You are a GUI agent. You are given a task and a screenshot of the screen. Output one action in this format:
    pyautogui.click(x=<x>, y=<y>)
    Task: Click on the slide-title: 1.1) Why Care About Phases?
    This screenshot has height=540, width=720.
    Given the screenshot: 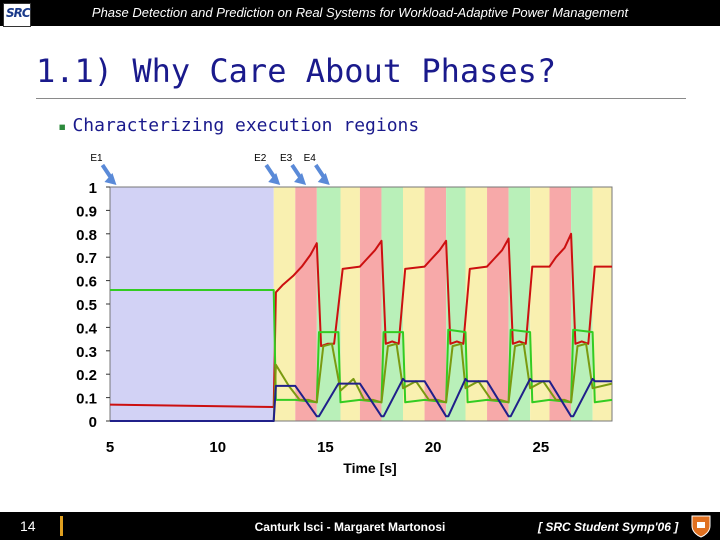 What is the action you would take?
    pyautogui.click(x=296, y=71)
    